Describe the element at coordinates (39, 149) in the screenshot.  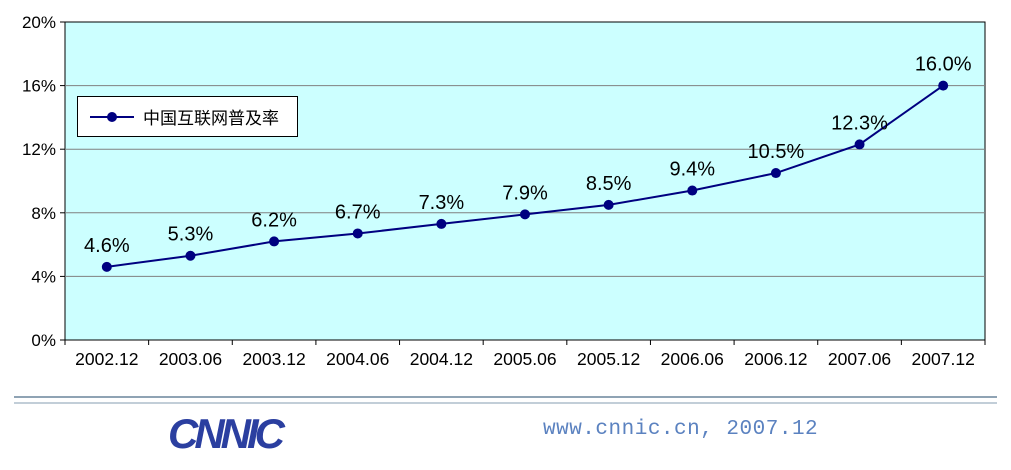
I see `y-tick-label: 12%` at that location.